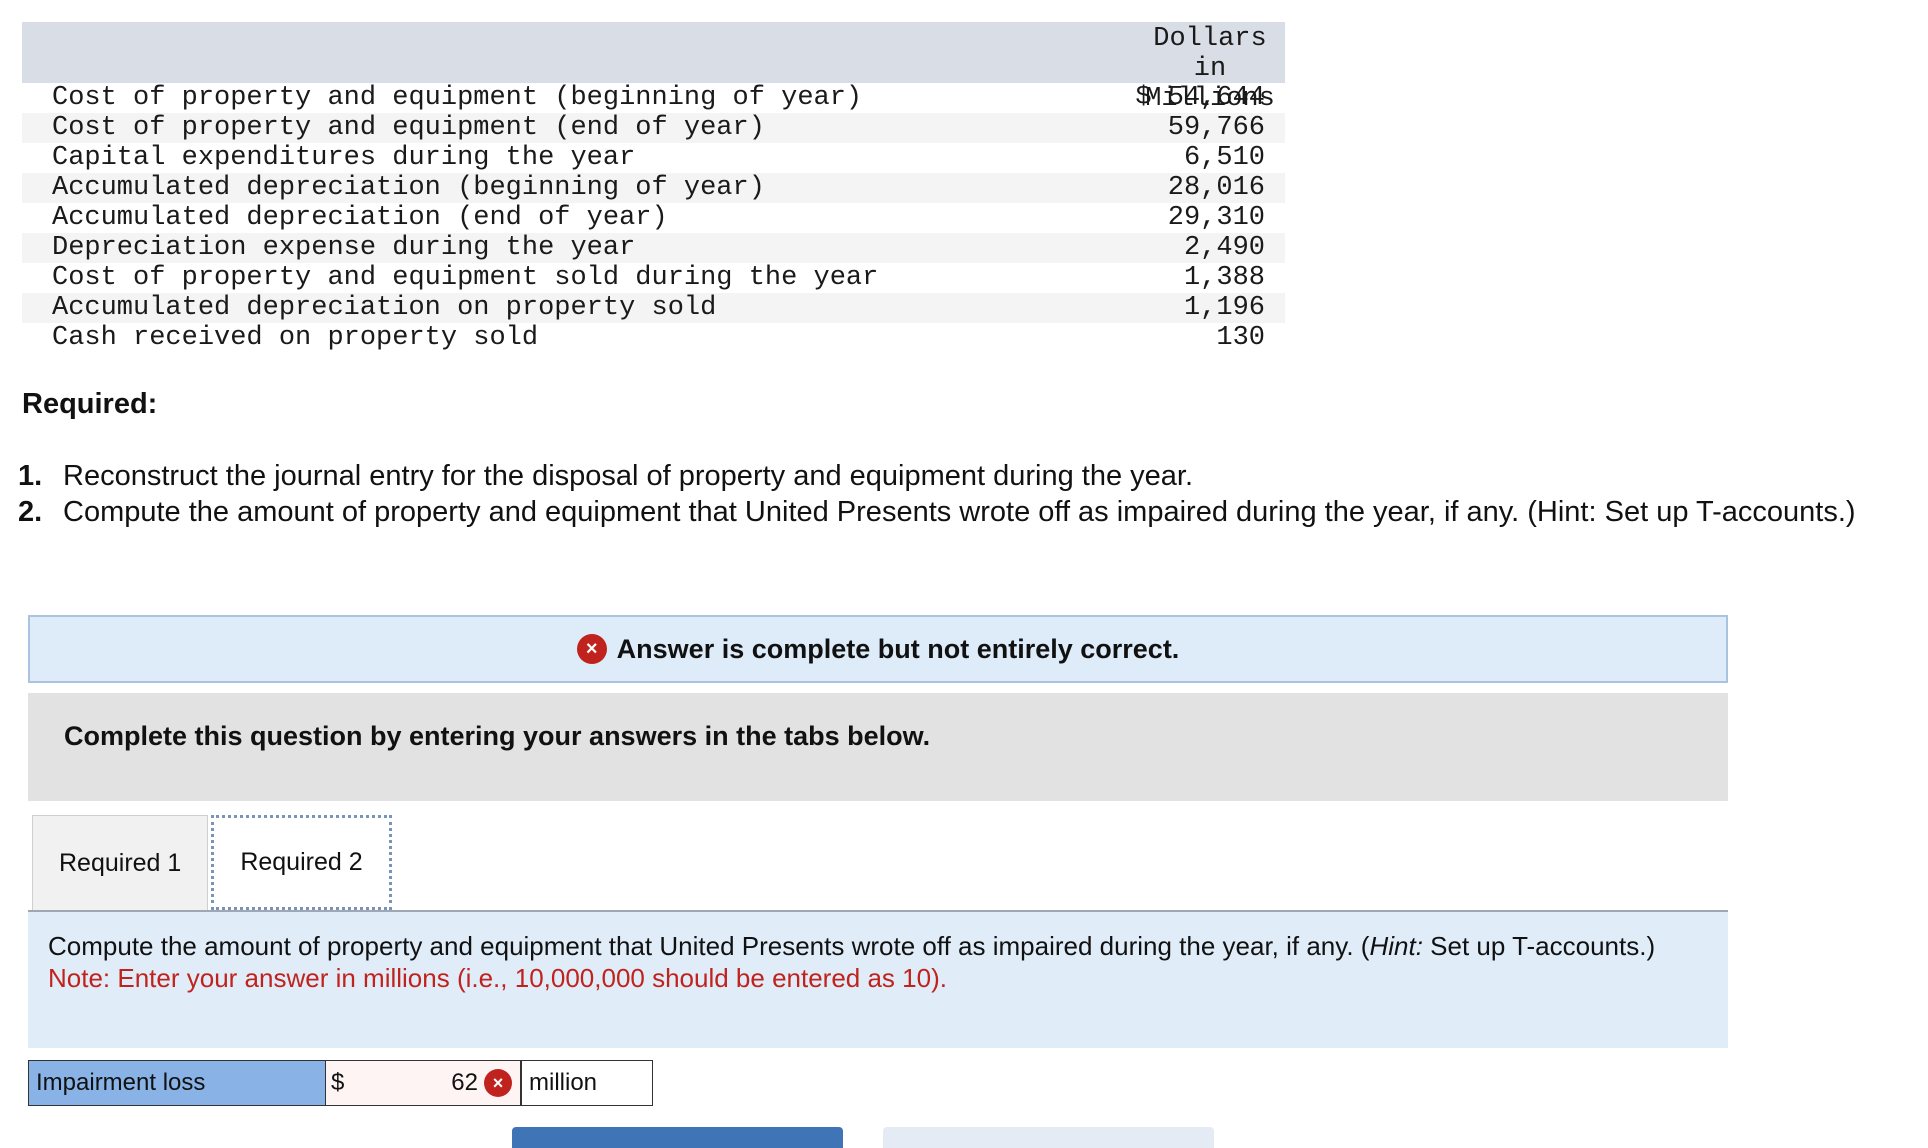  I want to click on row-value: $ 54,644, so click(1200, 98).